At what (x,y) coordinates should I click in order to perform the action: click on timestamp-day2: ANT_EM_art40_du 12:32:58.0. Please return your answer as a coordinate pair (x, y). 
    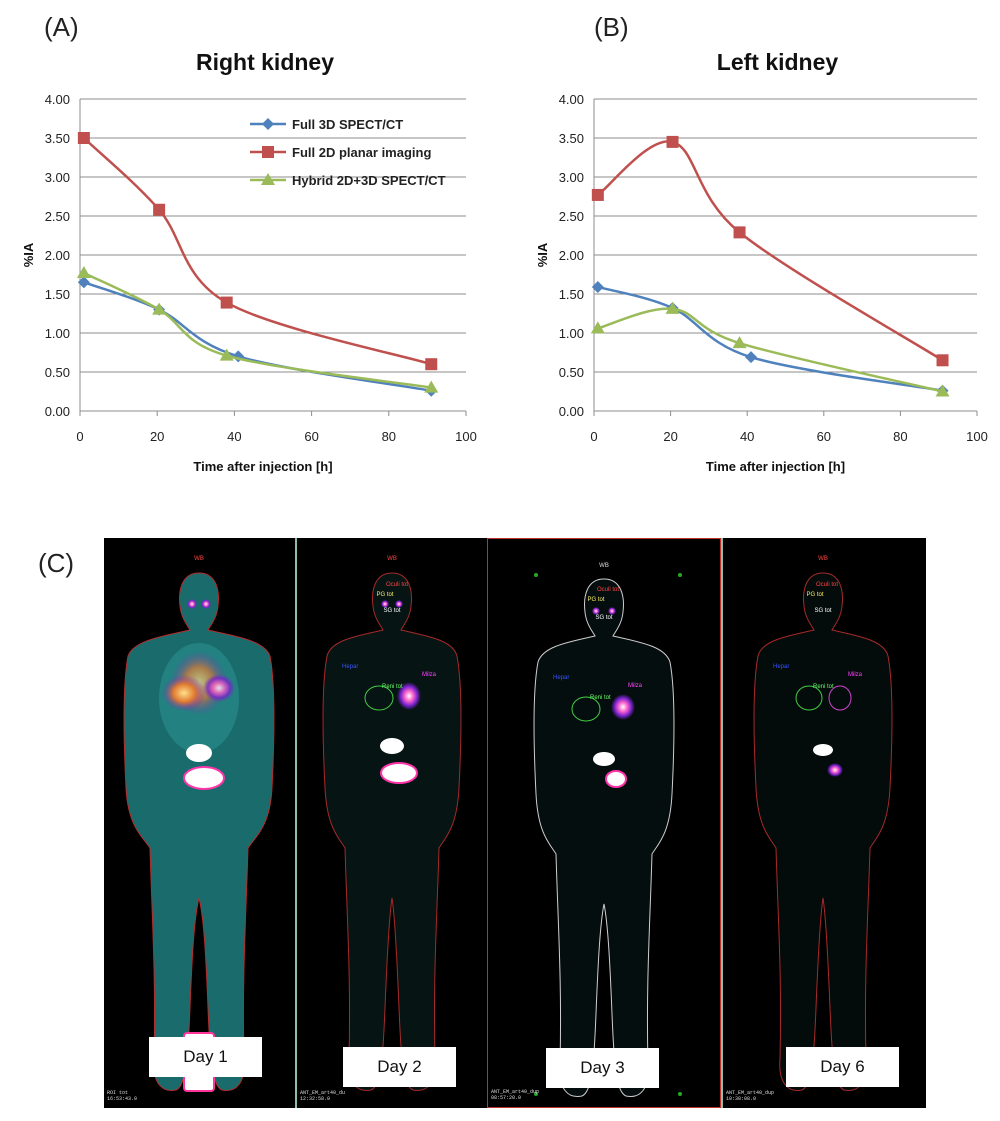
    Looking at the image, I should click on (323, 1096).